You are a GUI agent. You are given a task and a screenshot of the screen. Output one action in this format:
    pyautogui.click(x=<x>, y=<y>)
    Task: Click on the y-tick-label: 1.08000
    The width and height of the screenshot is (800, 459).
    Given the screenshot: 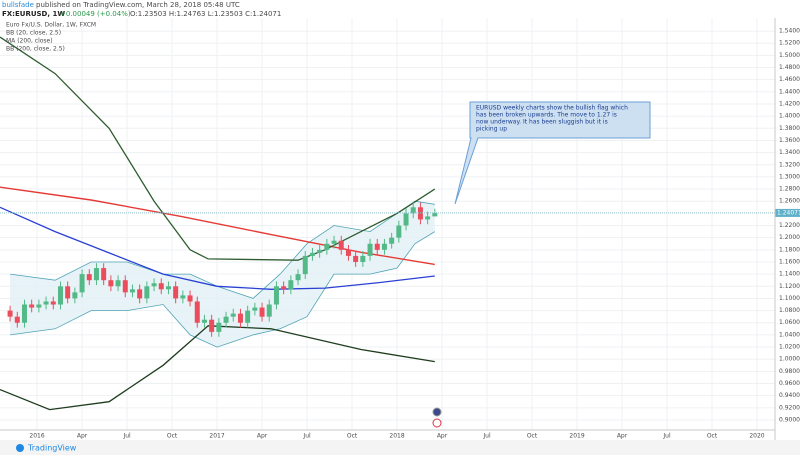 What is the action you would take?
    pyautogui.click(x=789, y=310)
    